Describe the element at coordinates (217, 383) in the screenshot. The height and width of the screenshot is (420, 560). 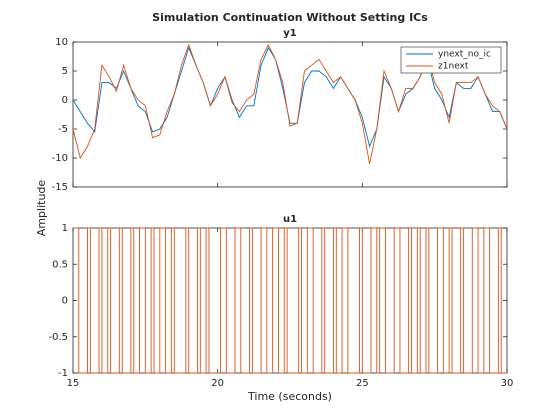
I see `x-tick-label: 20` at that location.